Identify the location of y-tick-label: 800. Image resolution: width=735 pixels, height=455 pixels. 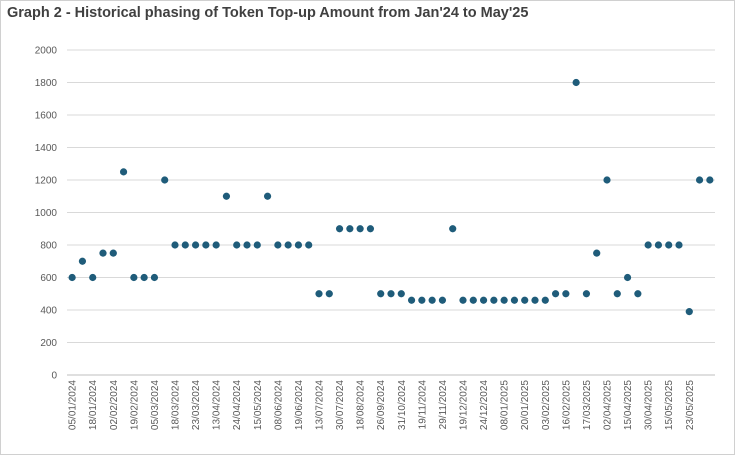
(48, 246).